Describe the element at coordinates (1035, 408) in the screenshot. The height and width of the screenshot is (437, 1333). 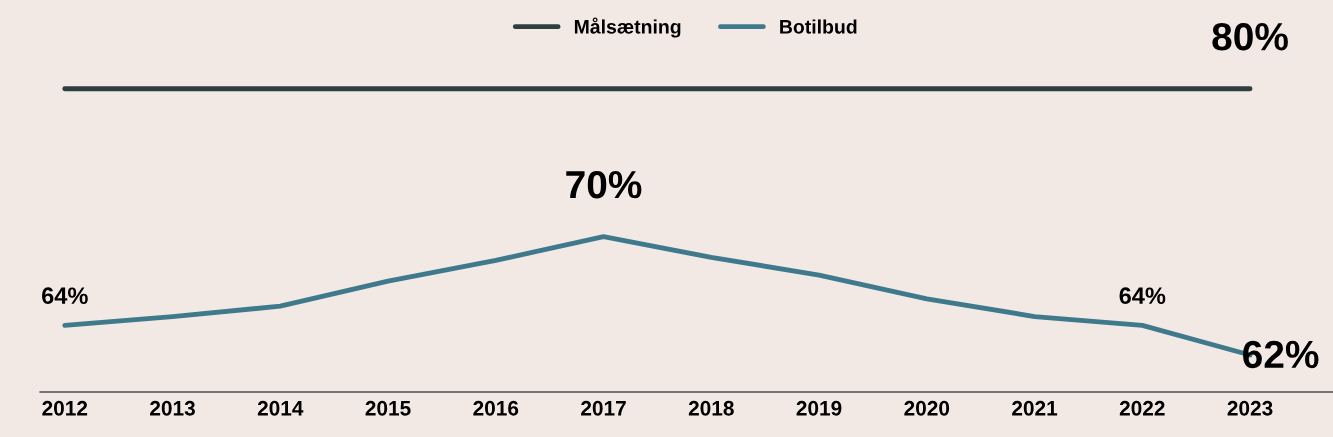
I see `x-tick-label: 2021` at that location.